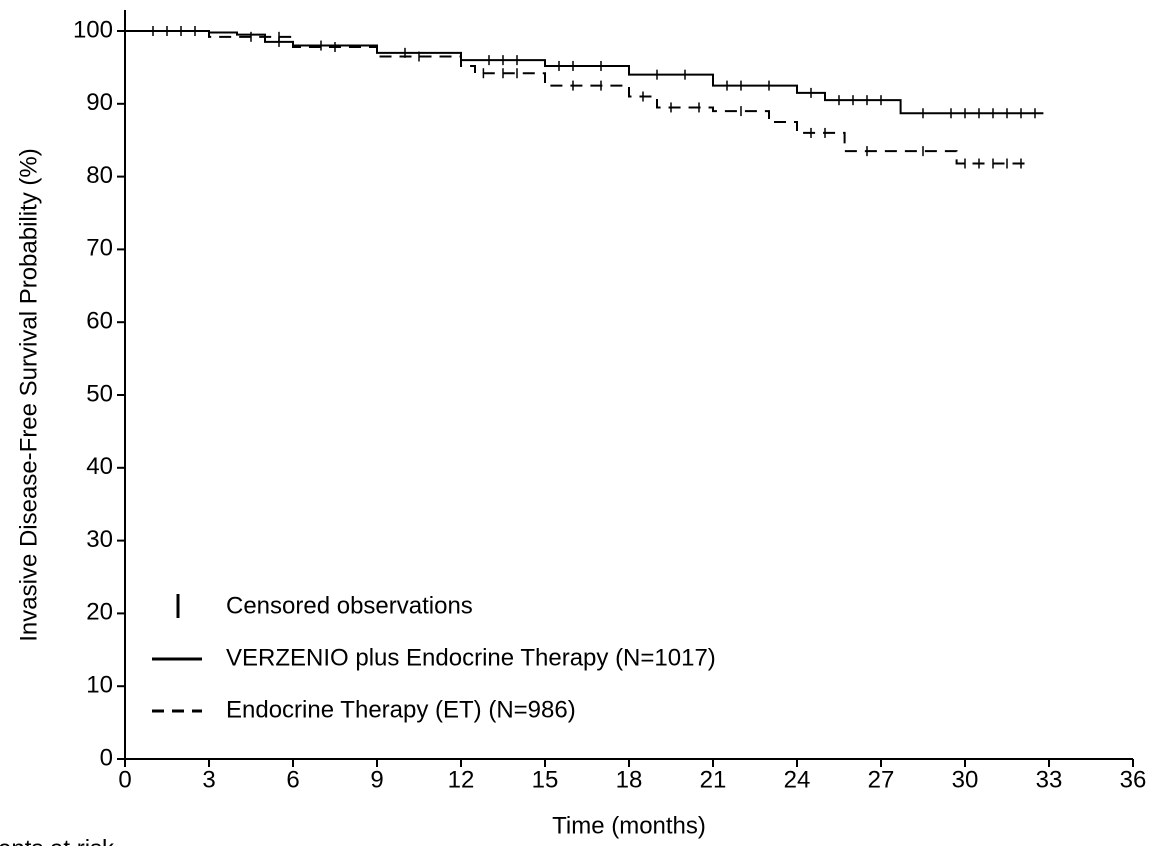  I want to click on x-axis-label: Time (months), so click(629, 825).